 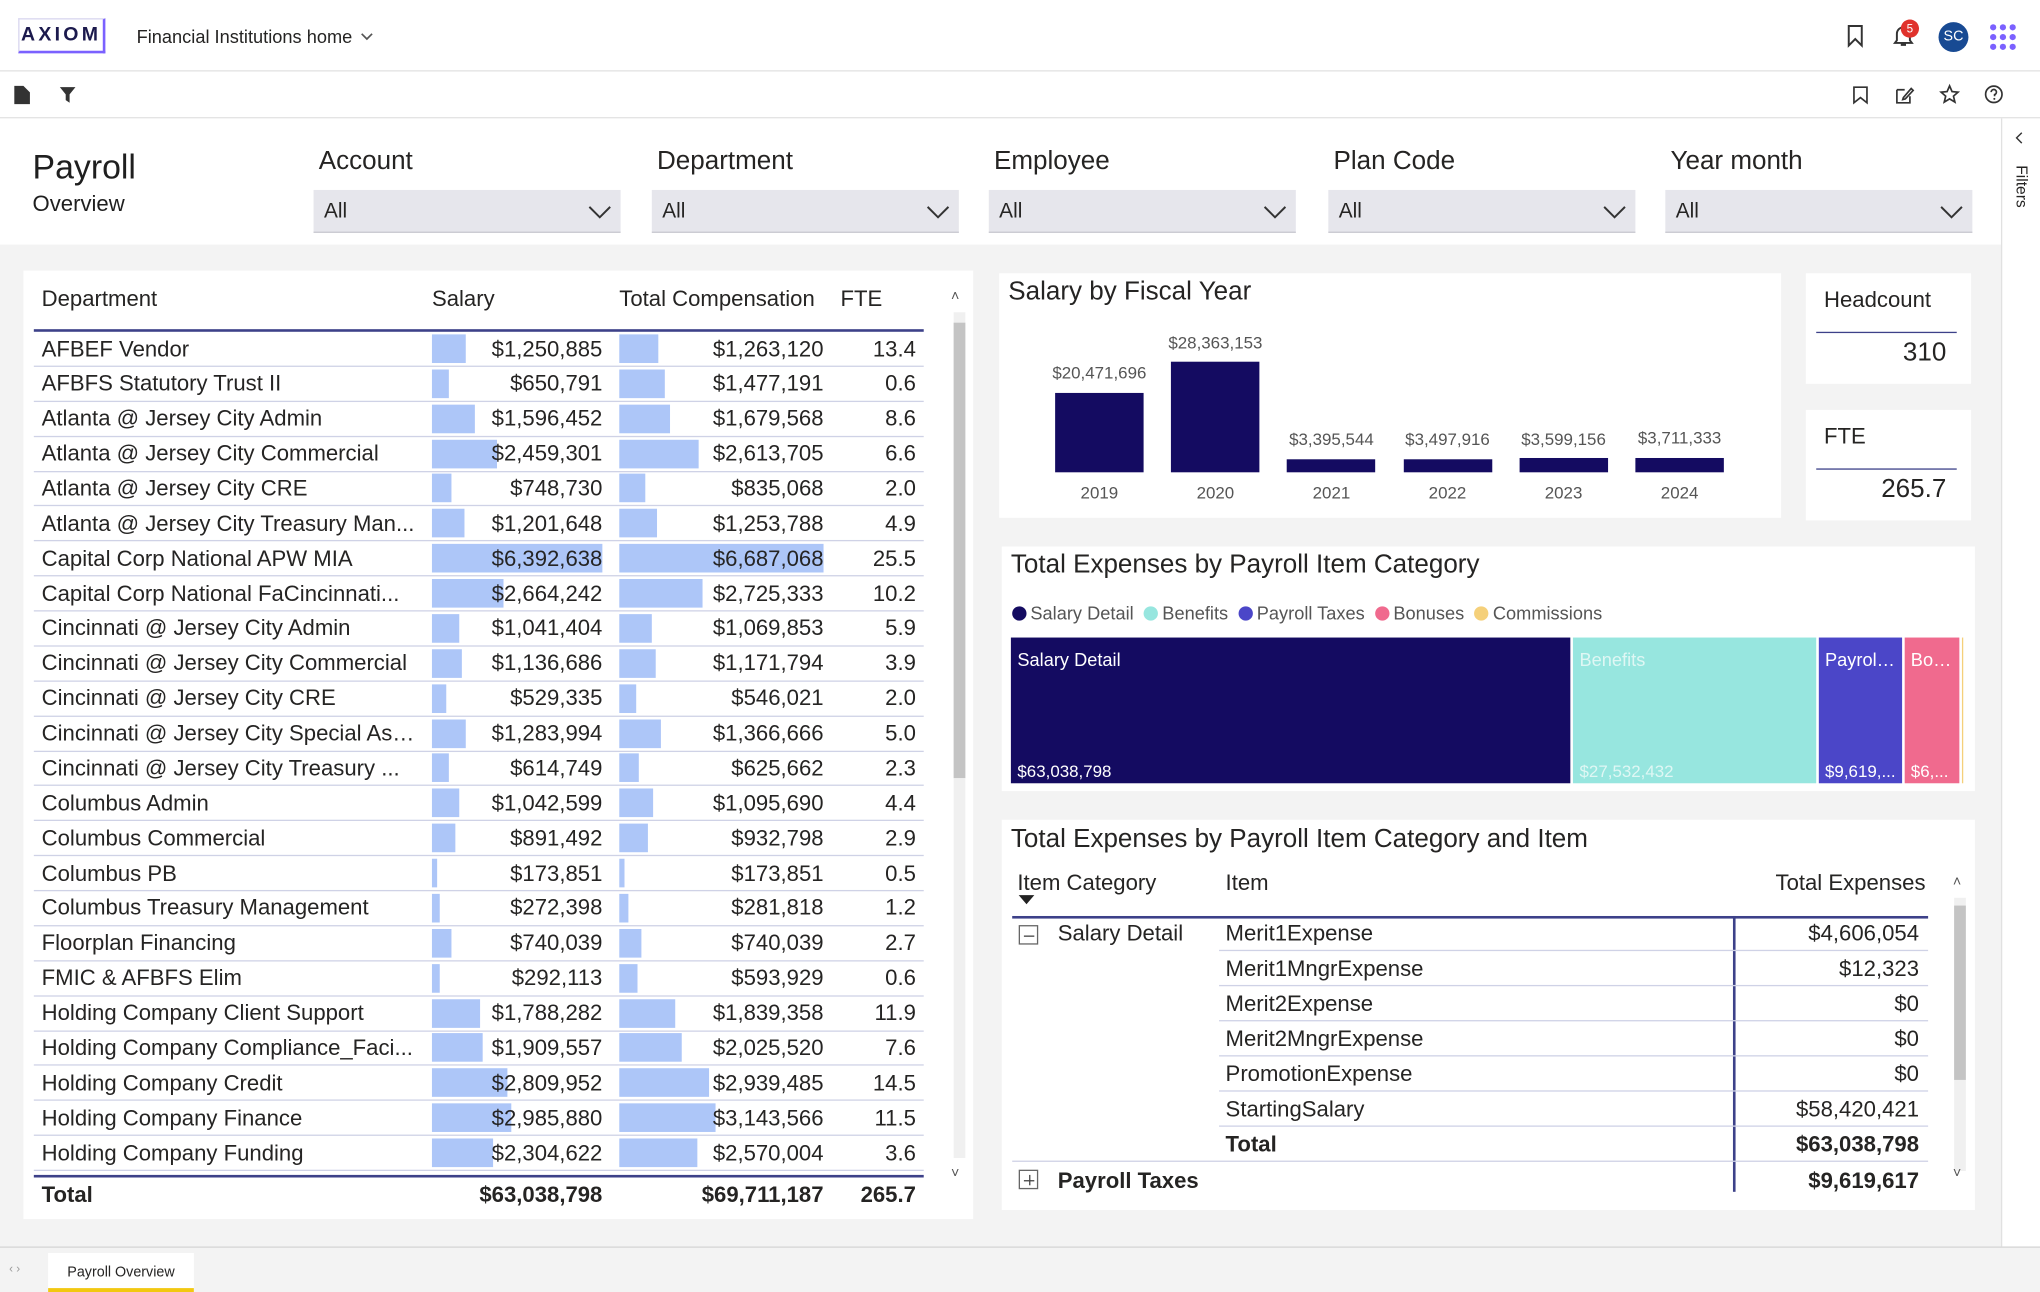 What do you see at coordinates (1245, 564) in the screenshot?
I see `chart-title: Total Expenses by Payroll Item Category` at bounding box center [1245, 564].